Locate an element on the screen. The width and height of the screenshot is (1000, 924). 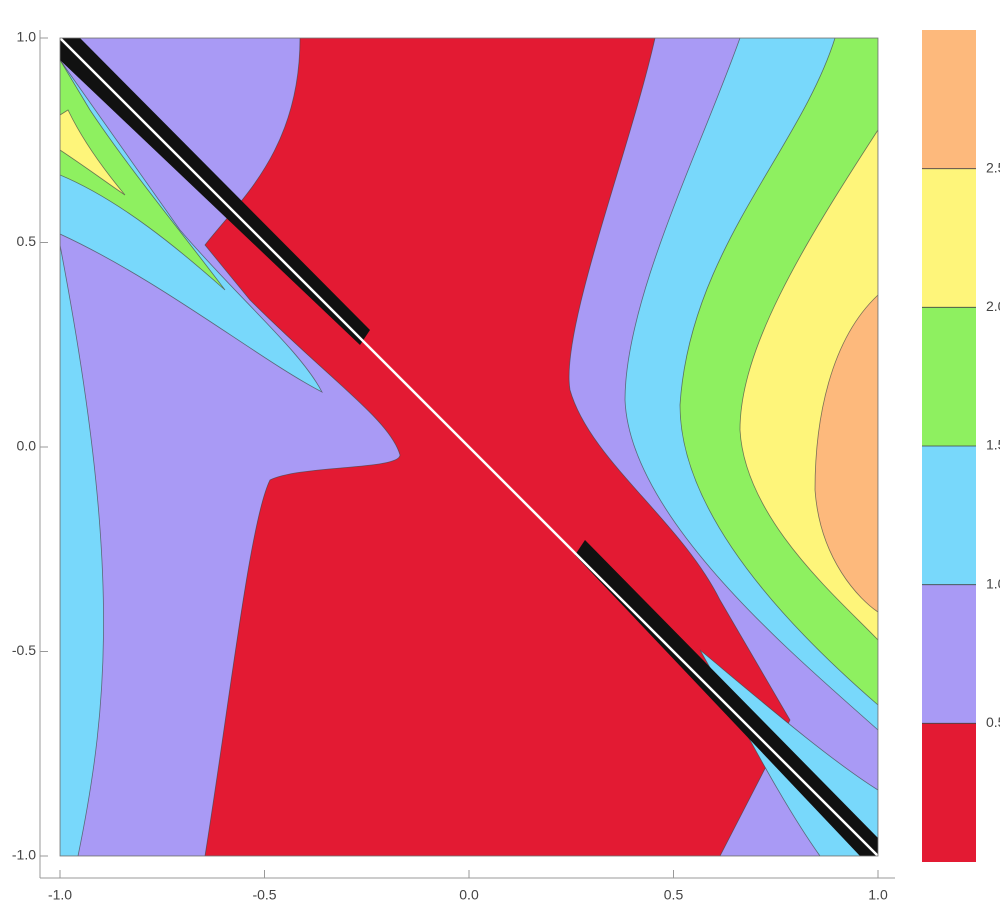
x-tick-label: -1.0 is located at coordinates (60, 895).